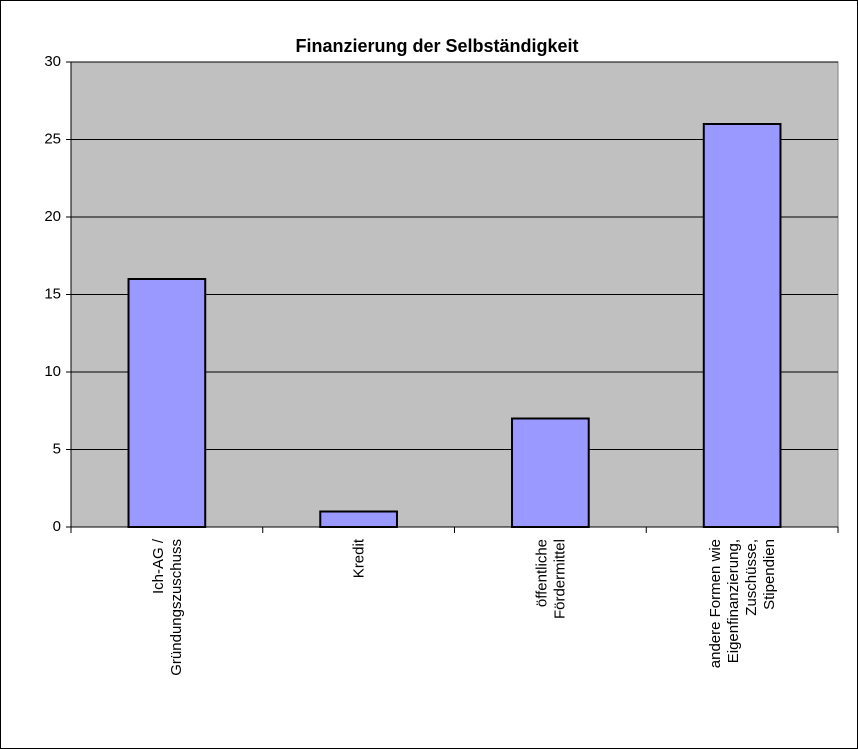 This screenshot has width=858, height=749. What do you see at coordinates (359, 558) in the screenshot?
I see `x-tick-label: Kredit` at bounding box center [359, 558].